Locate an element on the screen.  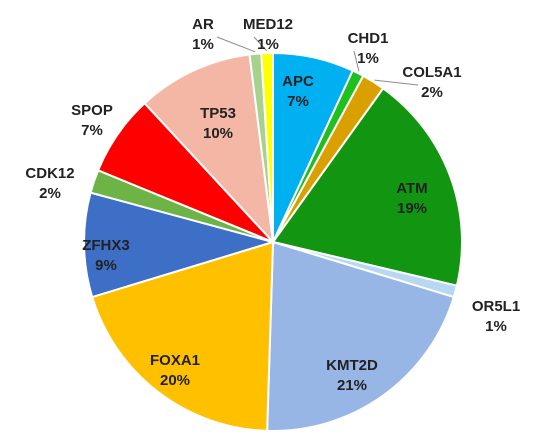
slice-percent-chd1: 1% is located at coordinates (368, 58).